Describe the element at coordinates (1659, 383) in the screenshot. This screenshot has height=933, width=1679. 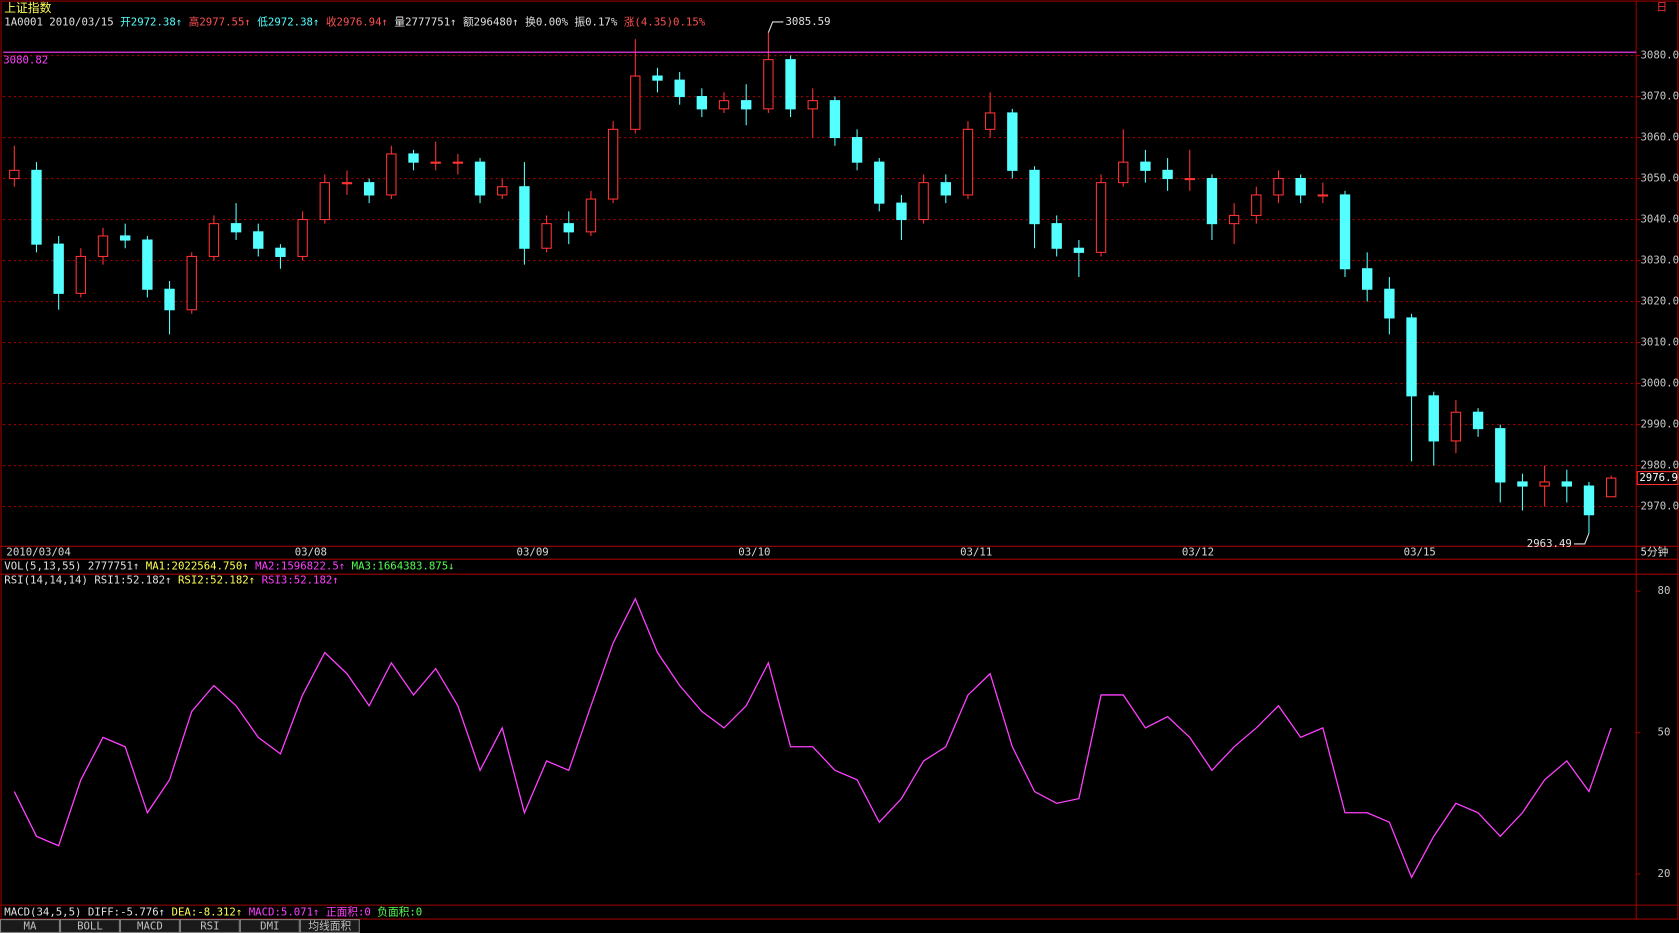
I see `y-tick-label: 3000.0` at that location.